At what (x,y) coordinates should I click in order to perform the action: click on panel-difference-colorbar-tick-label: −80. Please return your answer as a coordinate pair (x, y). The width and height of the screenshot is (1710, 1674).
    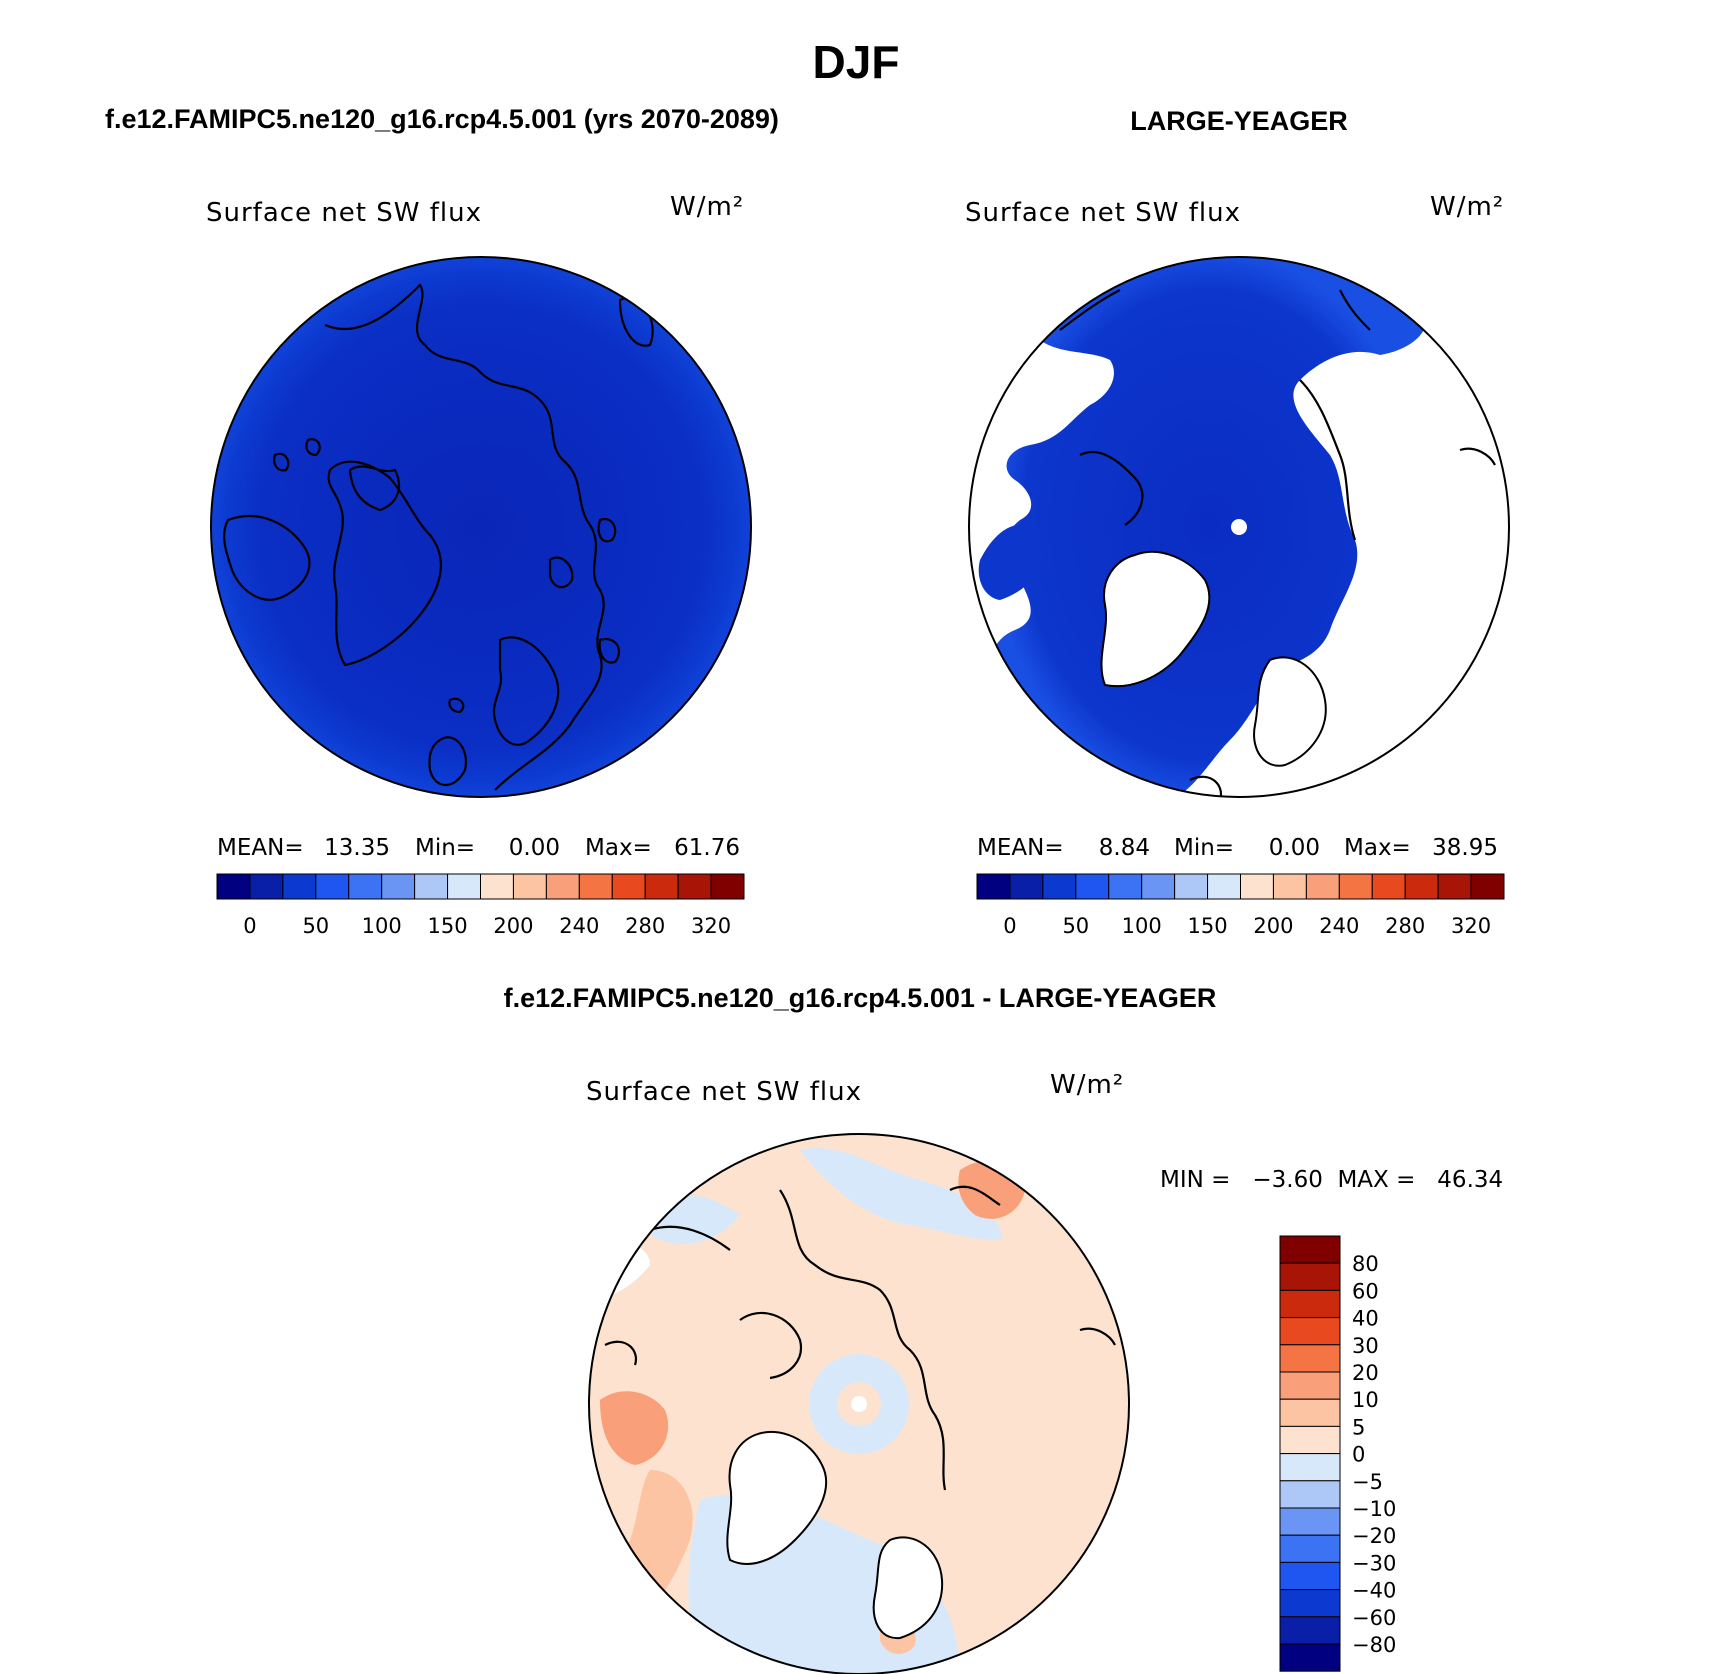
    Looking at the image, I should click on (1374, 1645).